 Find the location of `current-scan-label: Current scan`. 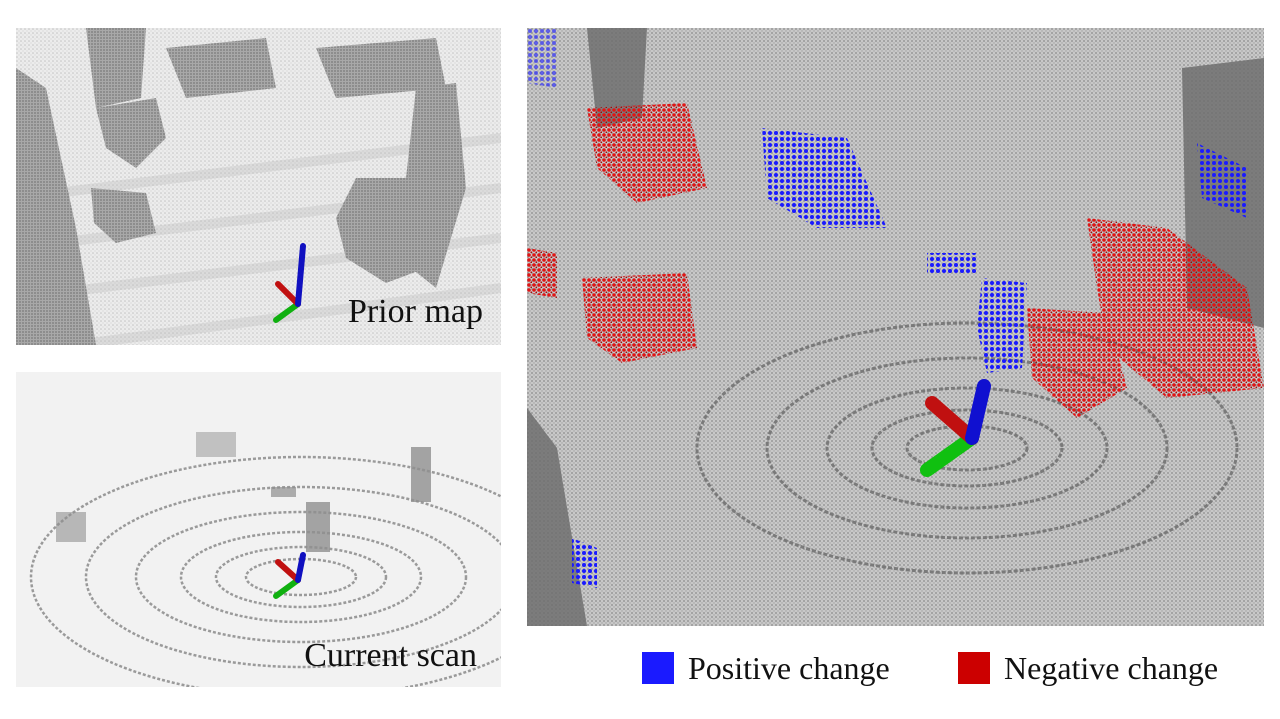

current-scan-label: Current scan is located at coordinates (390, 655).